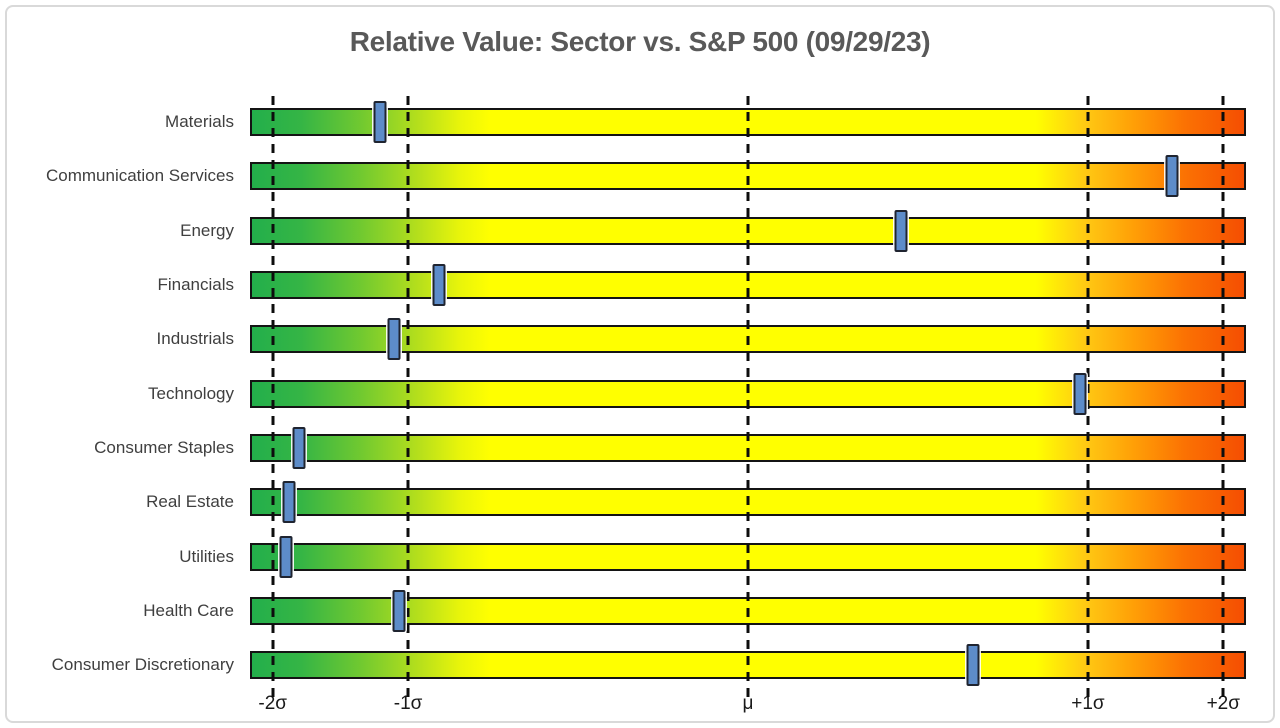 The image size is (1280, 728). What do you see at coordinates (195, 339) in the screenshot?
I see `sector-label: Industrials` at bounding box center [195, 339].